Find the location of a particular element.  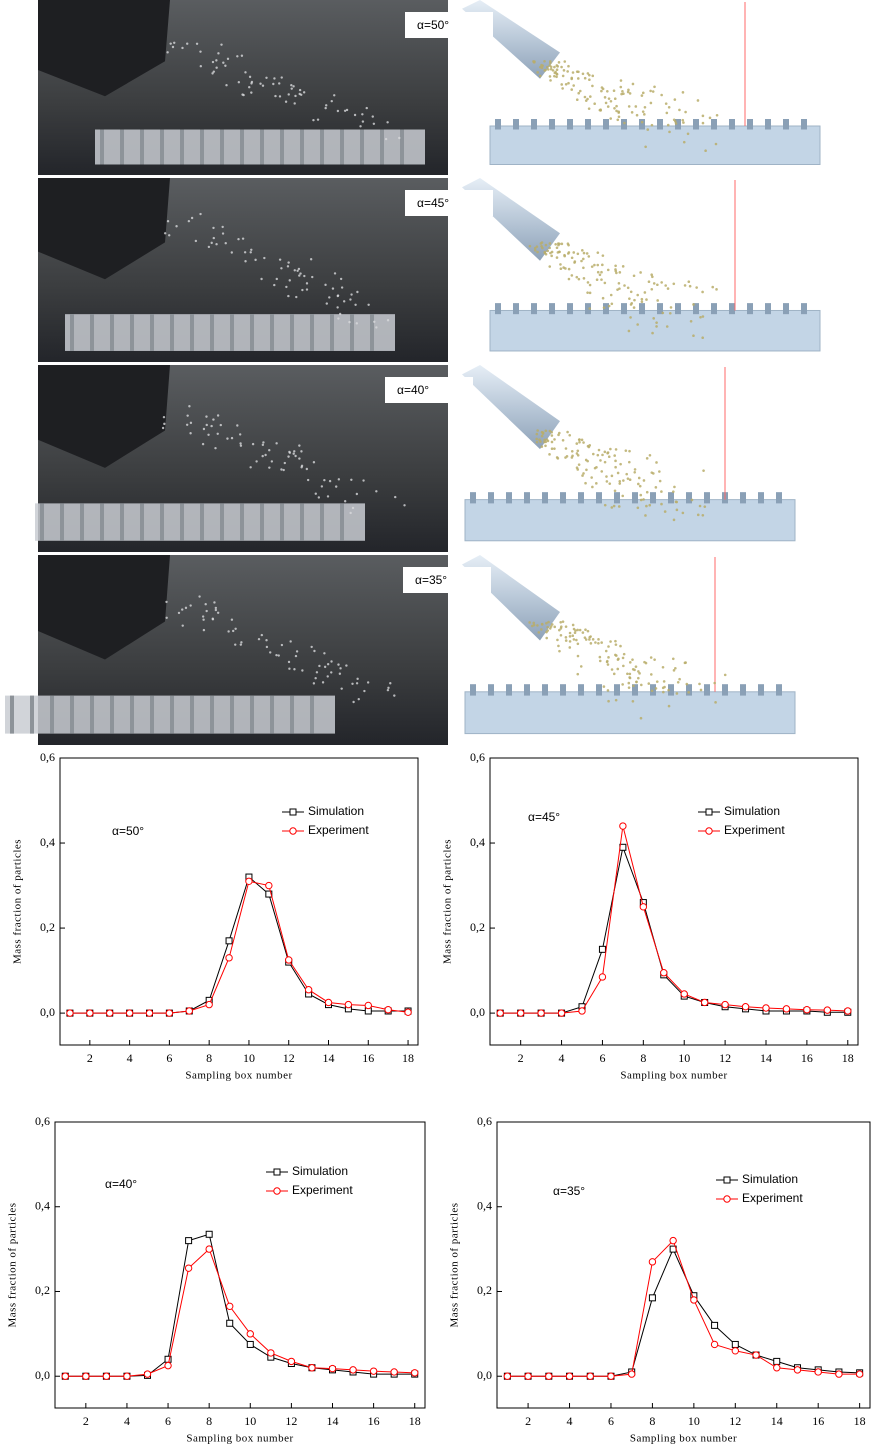

y-tick-label: 0,6 is located at coordinates (47, 757).